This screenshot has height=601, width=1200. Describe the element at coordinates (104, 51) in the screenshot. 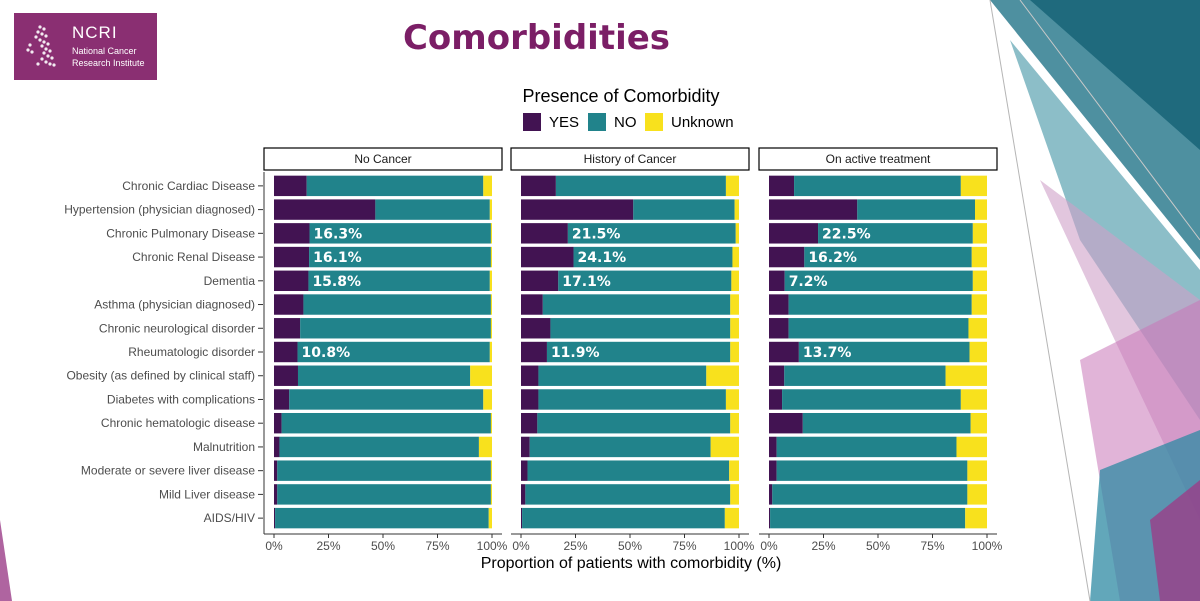

I see `logo-subtitle-line: National Cancer` at that location.